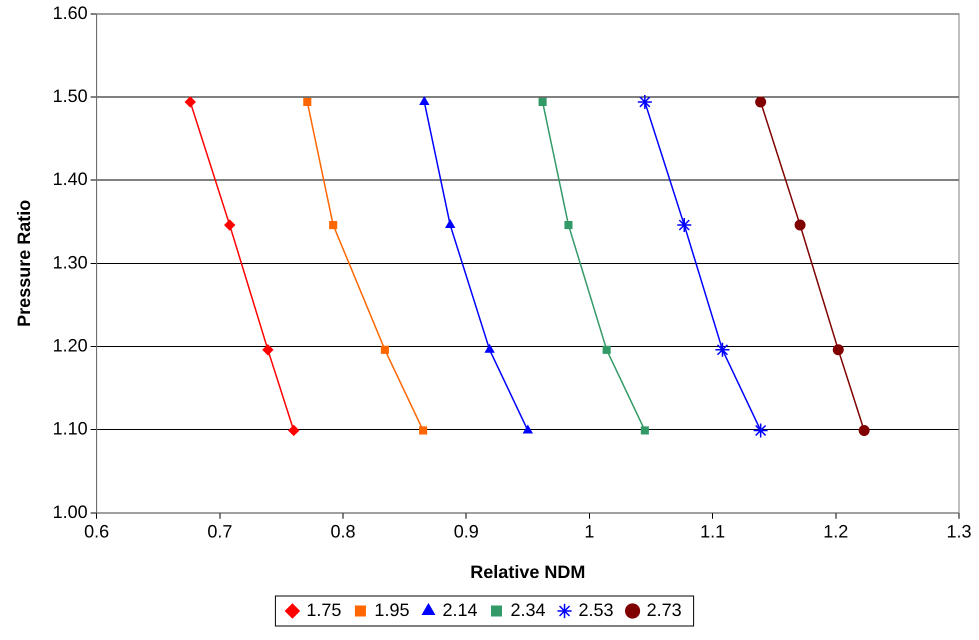 Image resolution: width=979 pixels, height=640 pixels. Describe the element at coordinates (596, 610) in the screenshot. I see `legend-label: 2.53` at that location.